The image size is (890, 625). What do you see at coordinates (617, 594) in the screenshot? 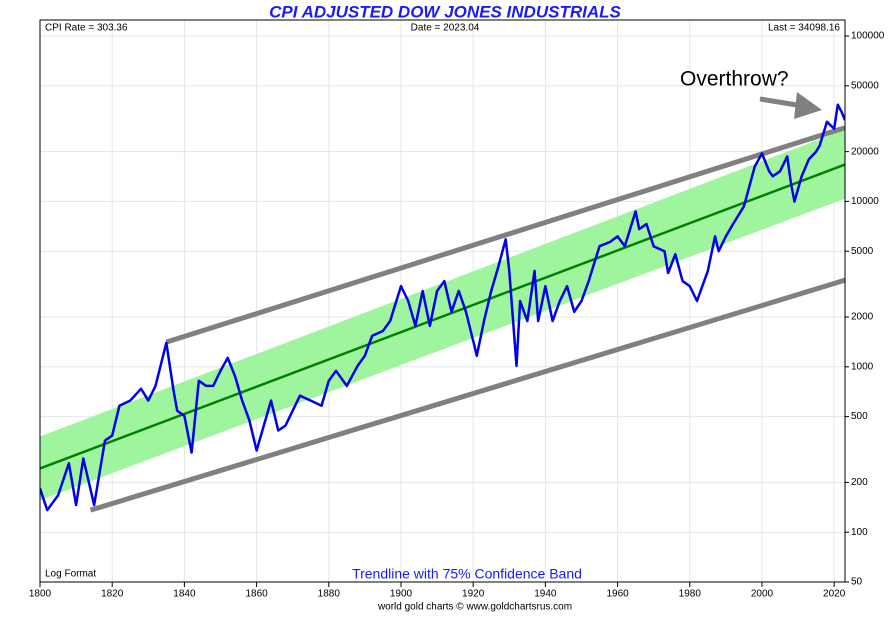
I see `x-tick-label: 1960` at bounding box center [617, 594].